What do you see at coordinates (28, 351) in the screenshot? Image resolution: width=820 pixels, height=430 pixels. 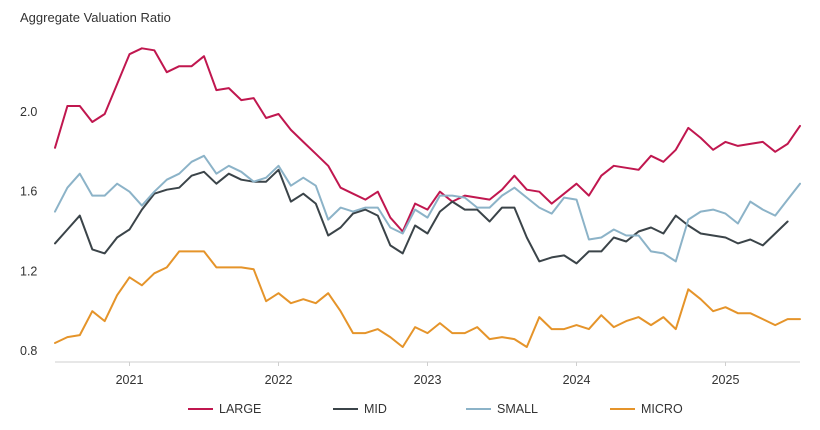 I see `y-tick-label: 0.8` at bounding box center [28, 351].